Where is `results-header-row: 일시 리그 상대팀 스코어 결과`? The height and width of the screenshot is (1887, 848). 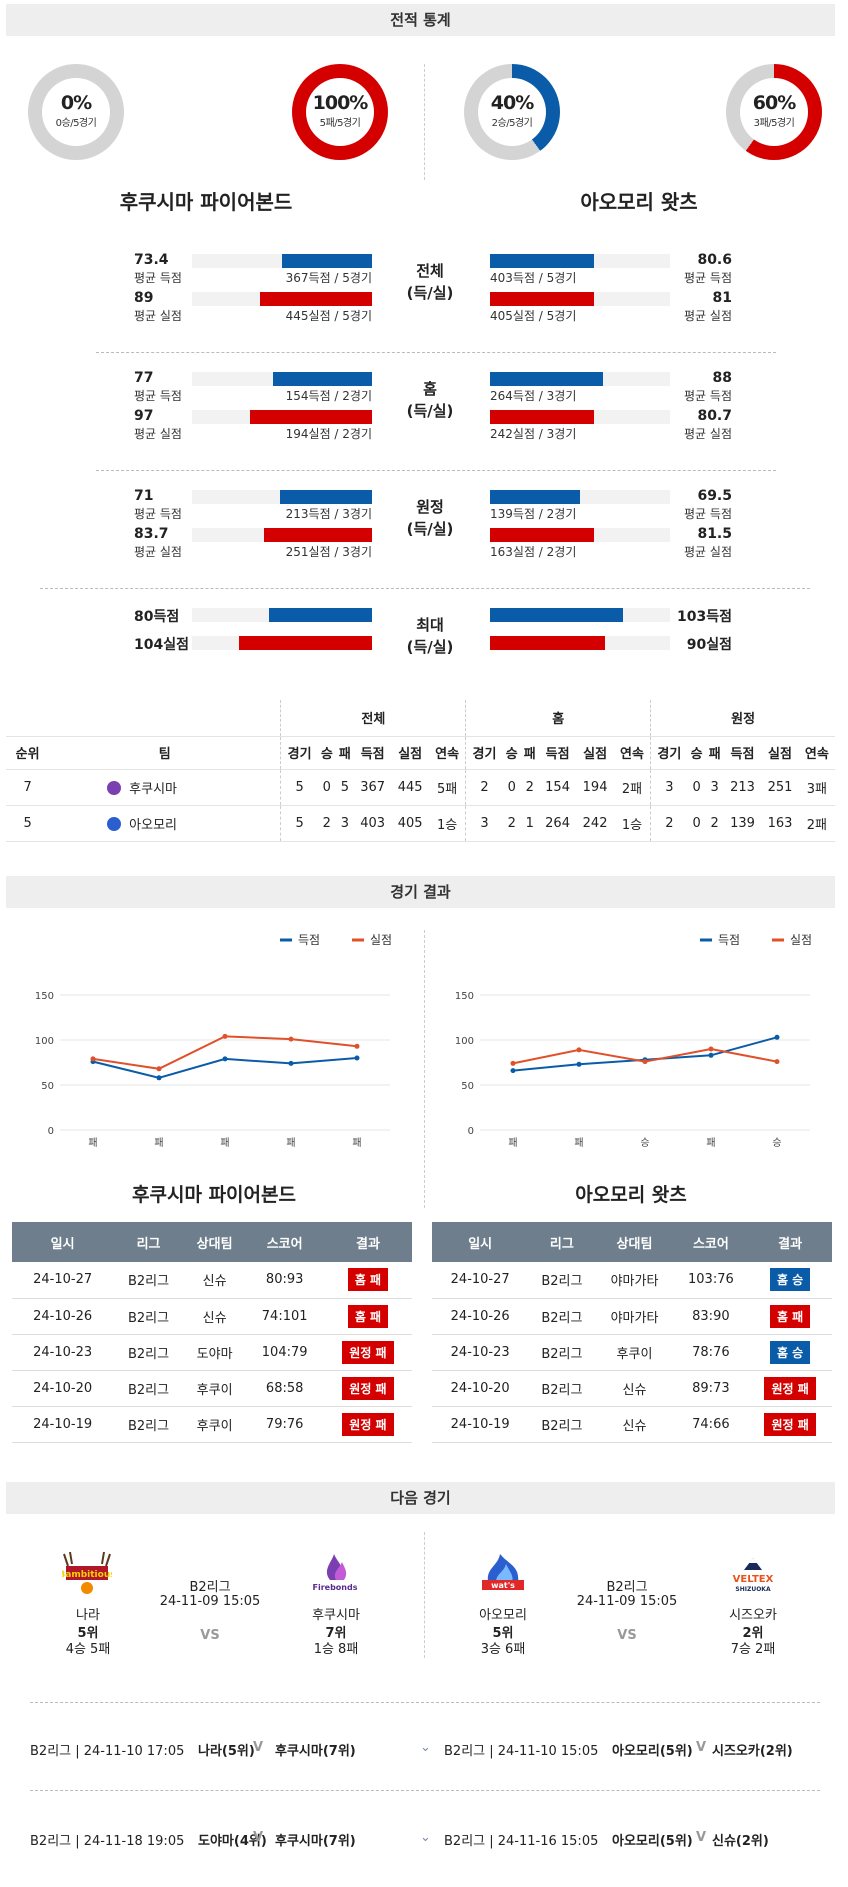
results-header-row: 일시 리그 상대팀 스코어 결과 is located at coordinates (212, 1242).